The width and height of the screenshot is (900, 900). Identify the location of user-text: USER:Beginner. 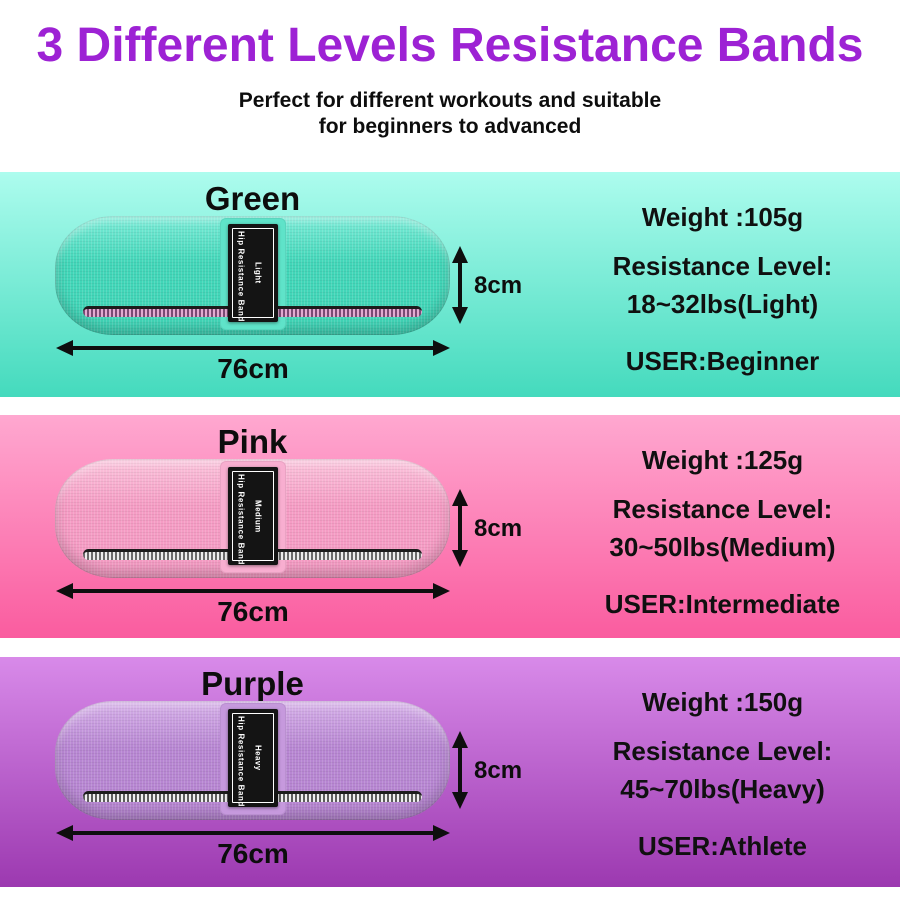
(722, 361).